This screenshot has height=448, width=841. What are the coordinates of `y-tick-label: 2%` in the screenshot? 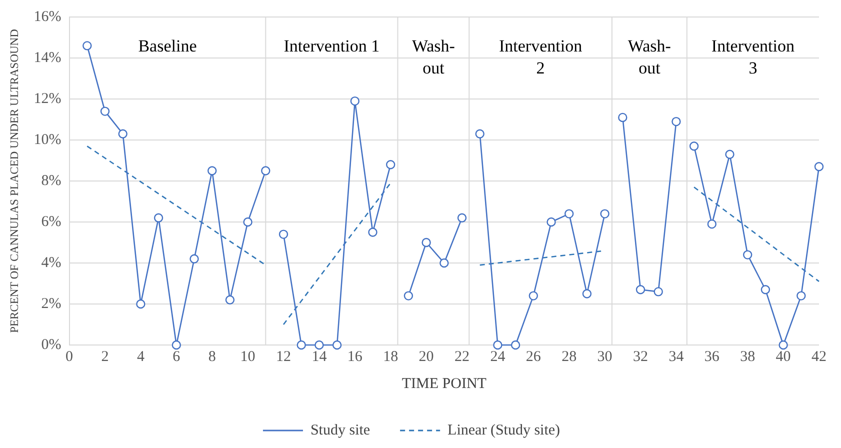 It's located at (51, 304).